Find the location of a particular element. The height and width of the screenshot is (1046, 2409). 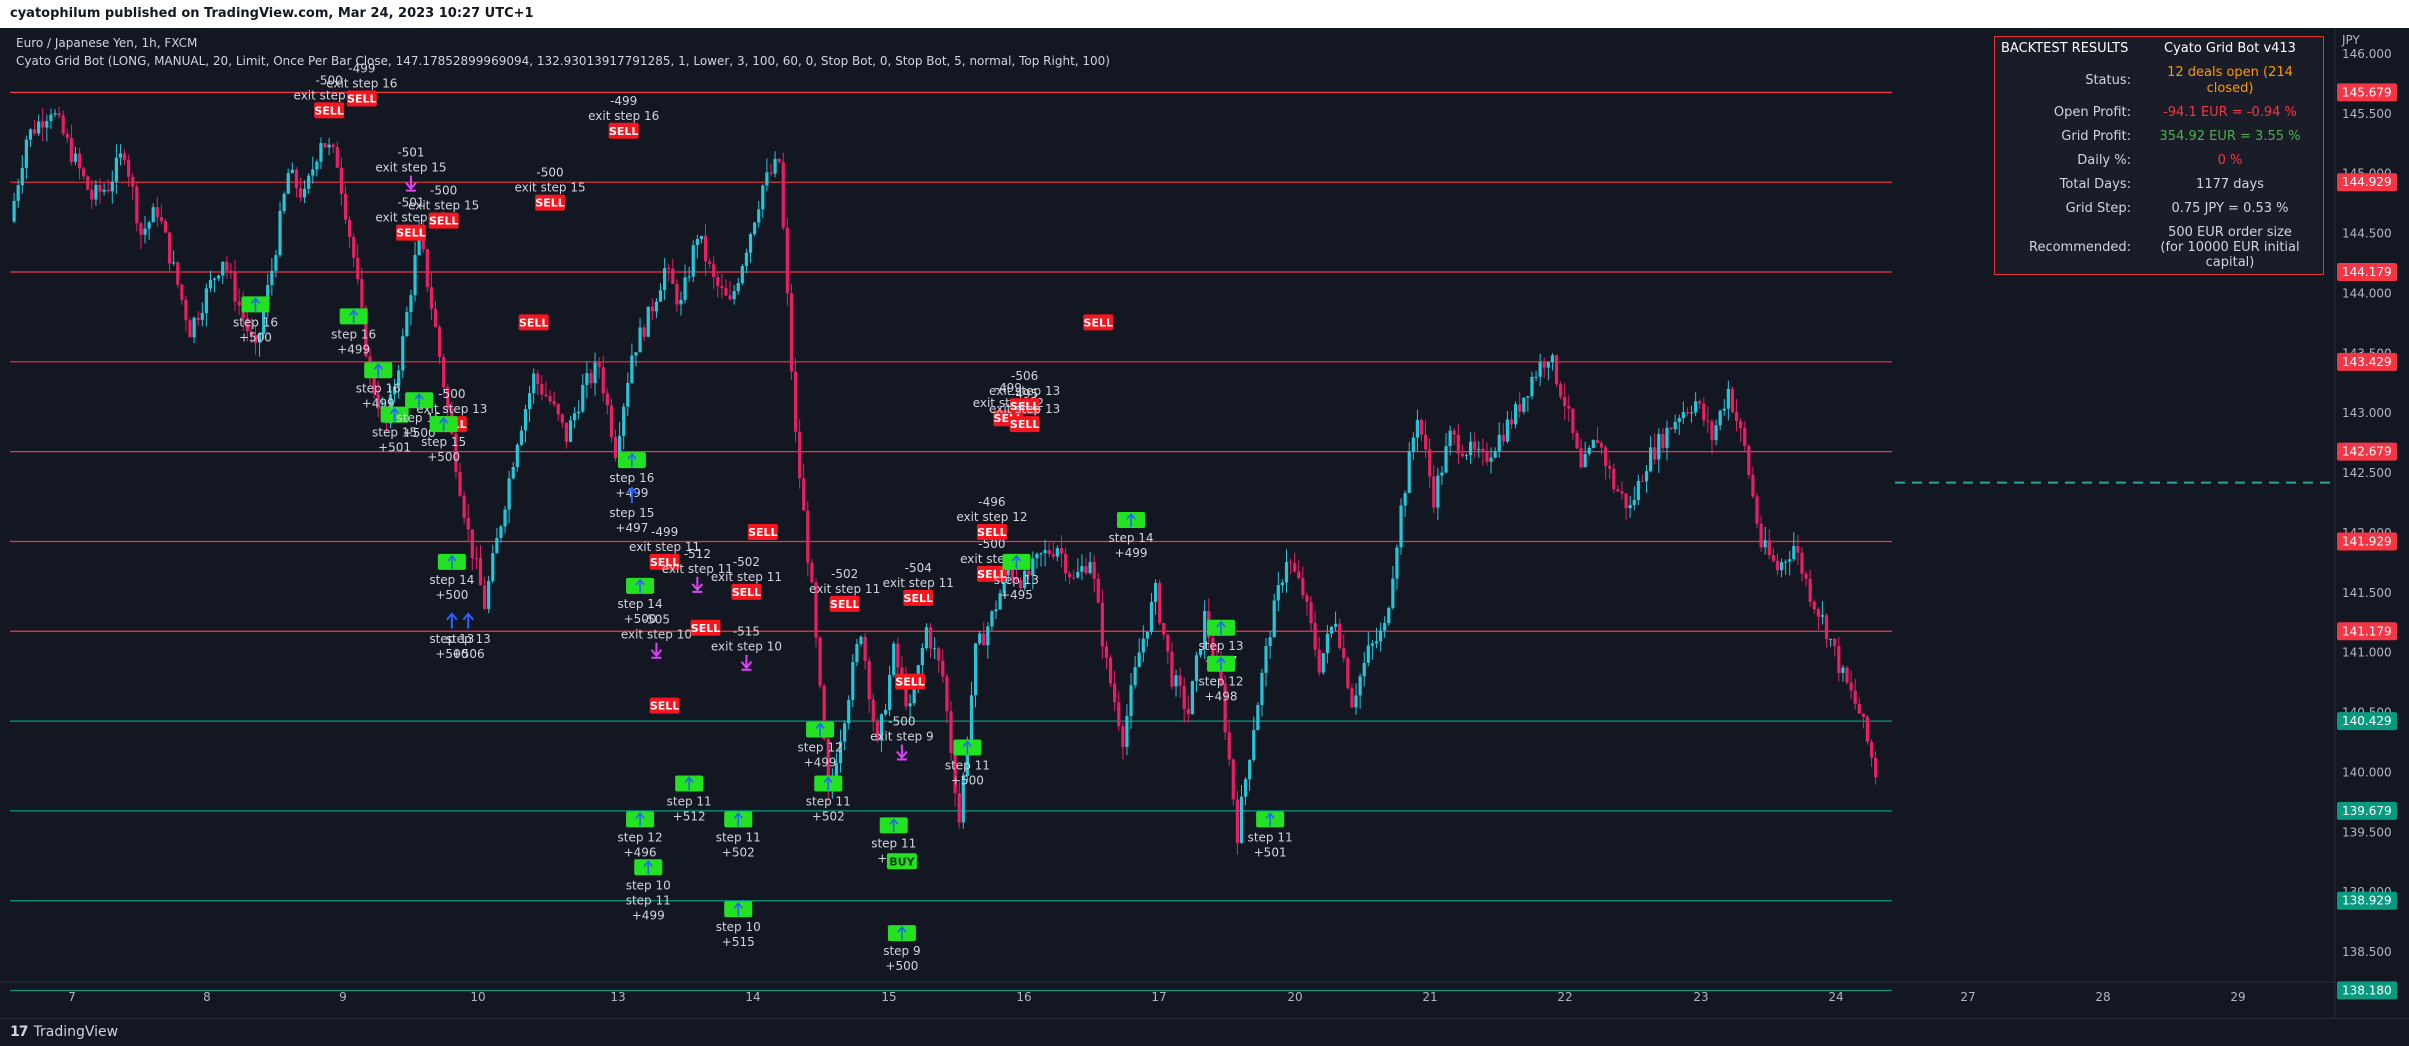

trade-label-text: +501 is located at coordinates (394, 448).